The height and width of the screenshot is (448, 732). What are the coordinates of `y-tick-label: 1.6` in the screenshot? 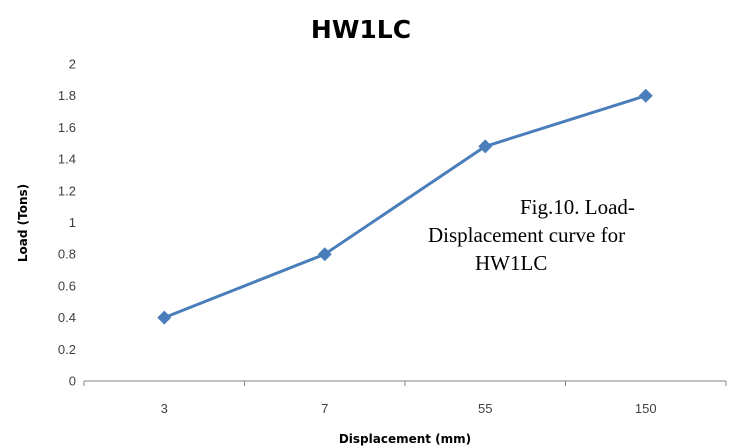 It's located at (67, 127).